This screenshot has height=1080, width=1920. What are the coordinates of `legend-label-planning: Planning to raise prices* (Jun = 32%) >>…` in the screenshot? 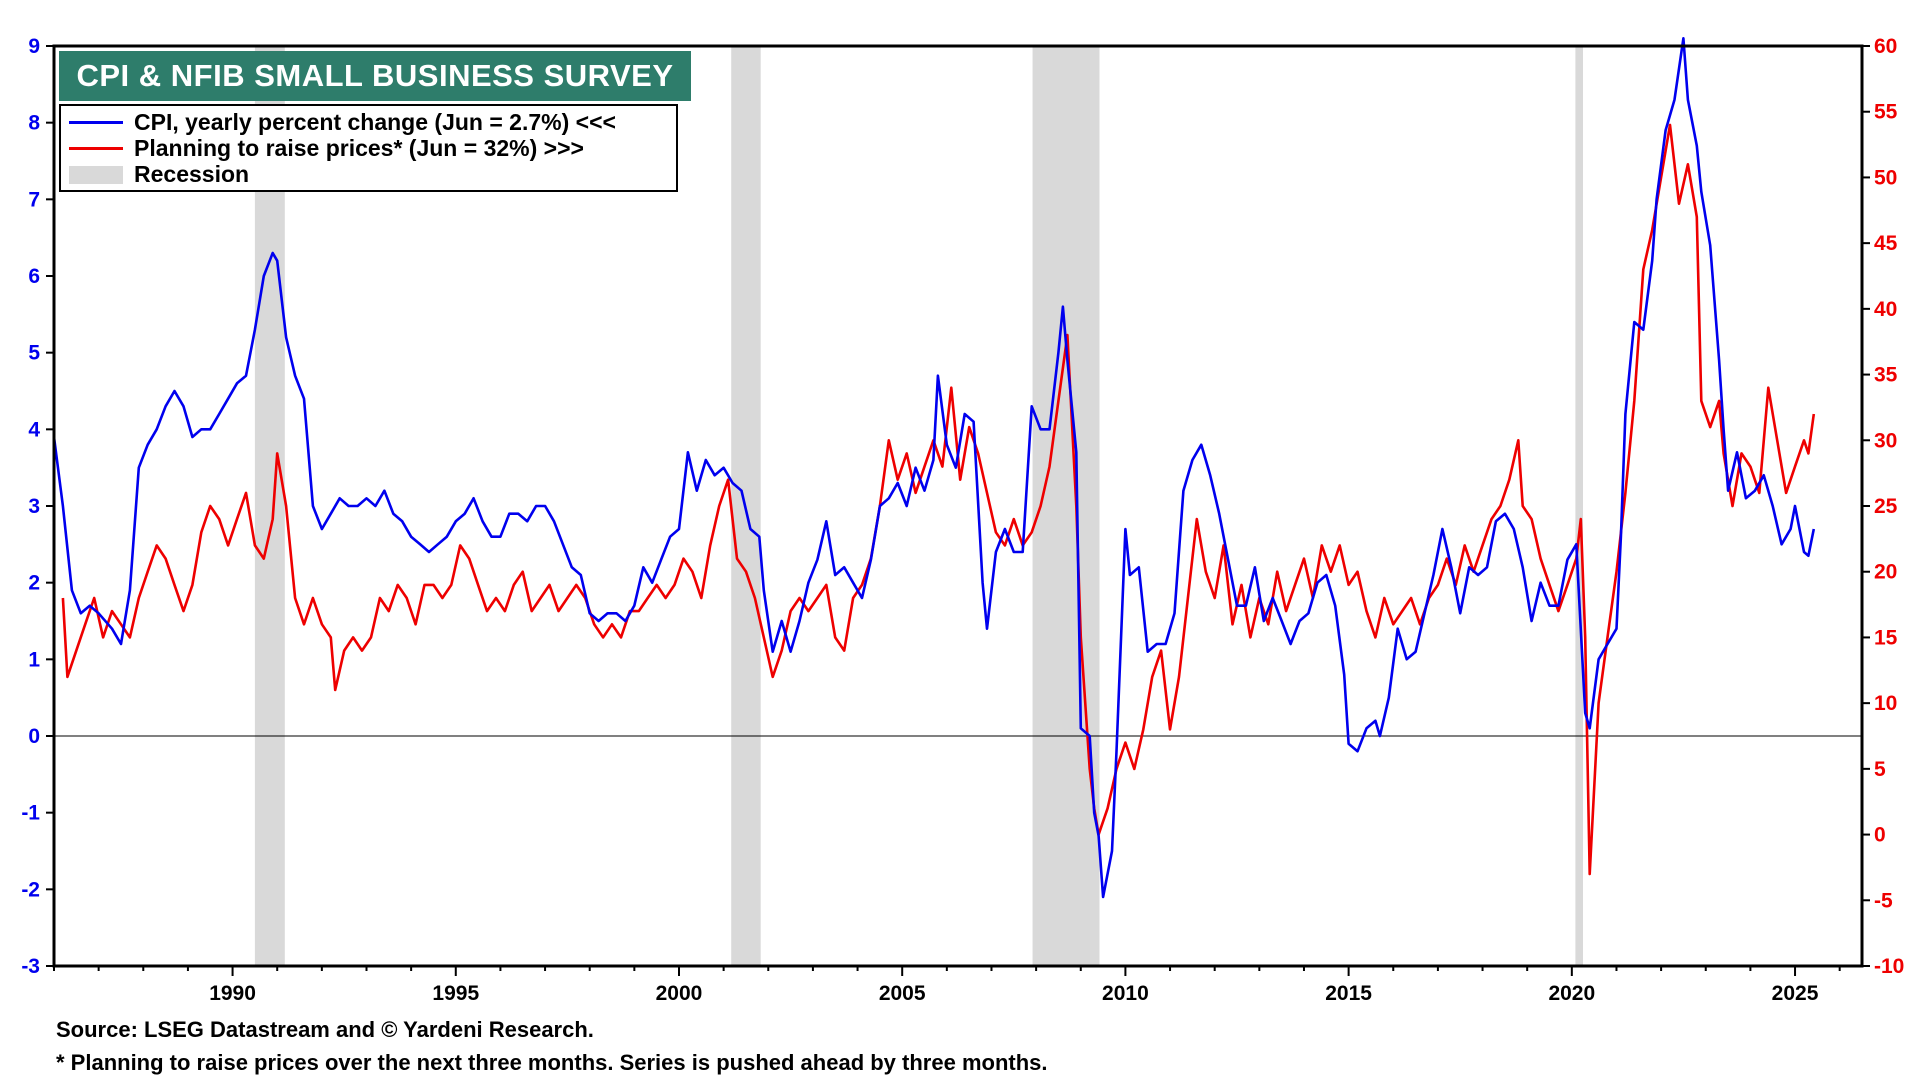 It's located at (359, 148).